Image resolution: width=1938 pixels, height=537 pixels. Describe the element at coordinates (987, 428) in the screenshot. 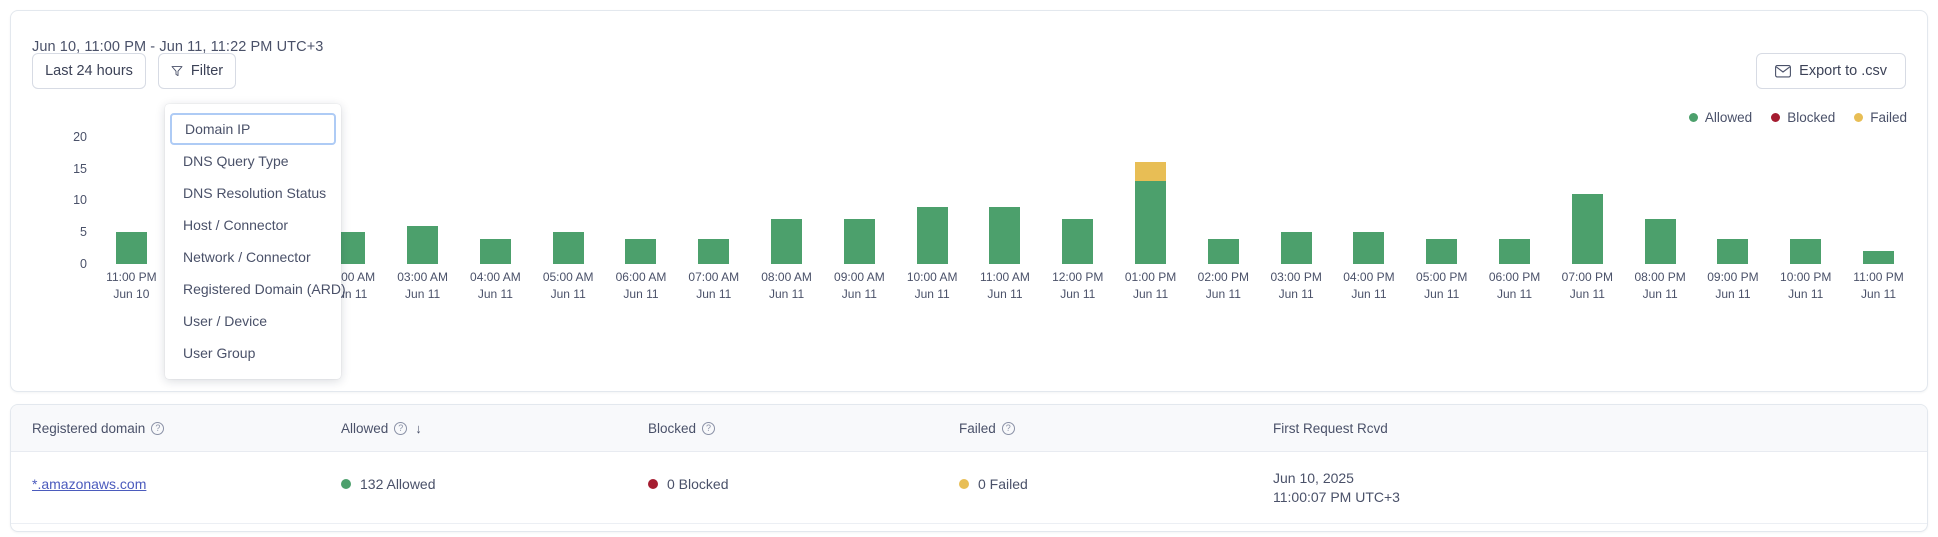

I see `column-header-failed: Failed ?` at that location.